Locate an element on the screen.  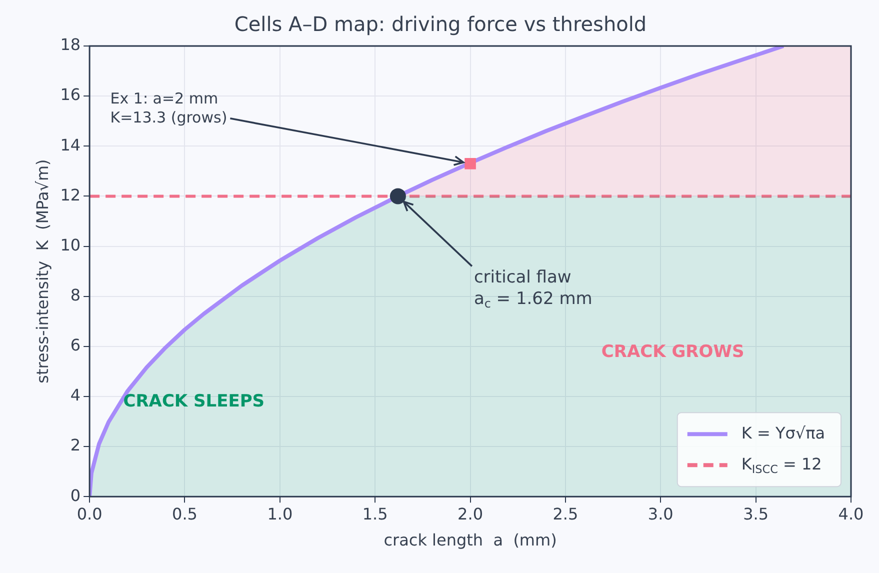
x-tick-label: 1.5 is located at coordinates (375, 514).